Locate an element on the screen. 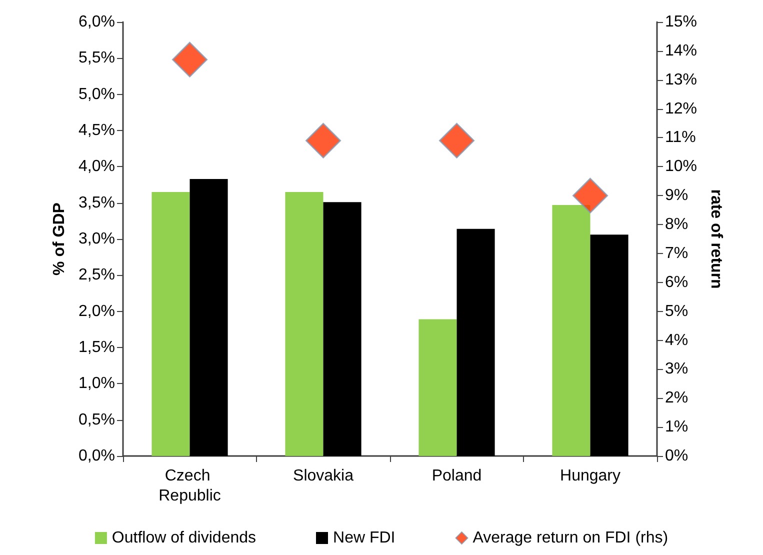 This screenshot has width=763, height=555. y-tick-label: 5,0% is located at coordinates (96, 94).